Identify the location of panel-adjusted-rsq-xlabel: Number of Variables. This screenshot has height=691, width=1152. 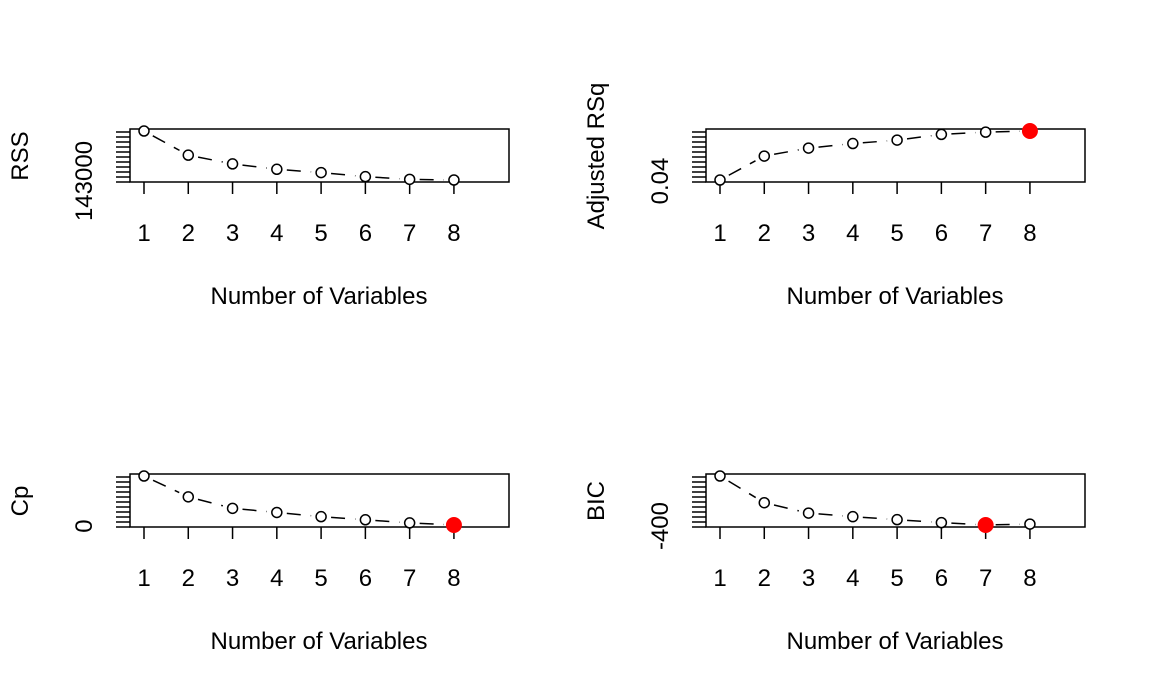
(895, 296).